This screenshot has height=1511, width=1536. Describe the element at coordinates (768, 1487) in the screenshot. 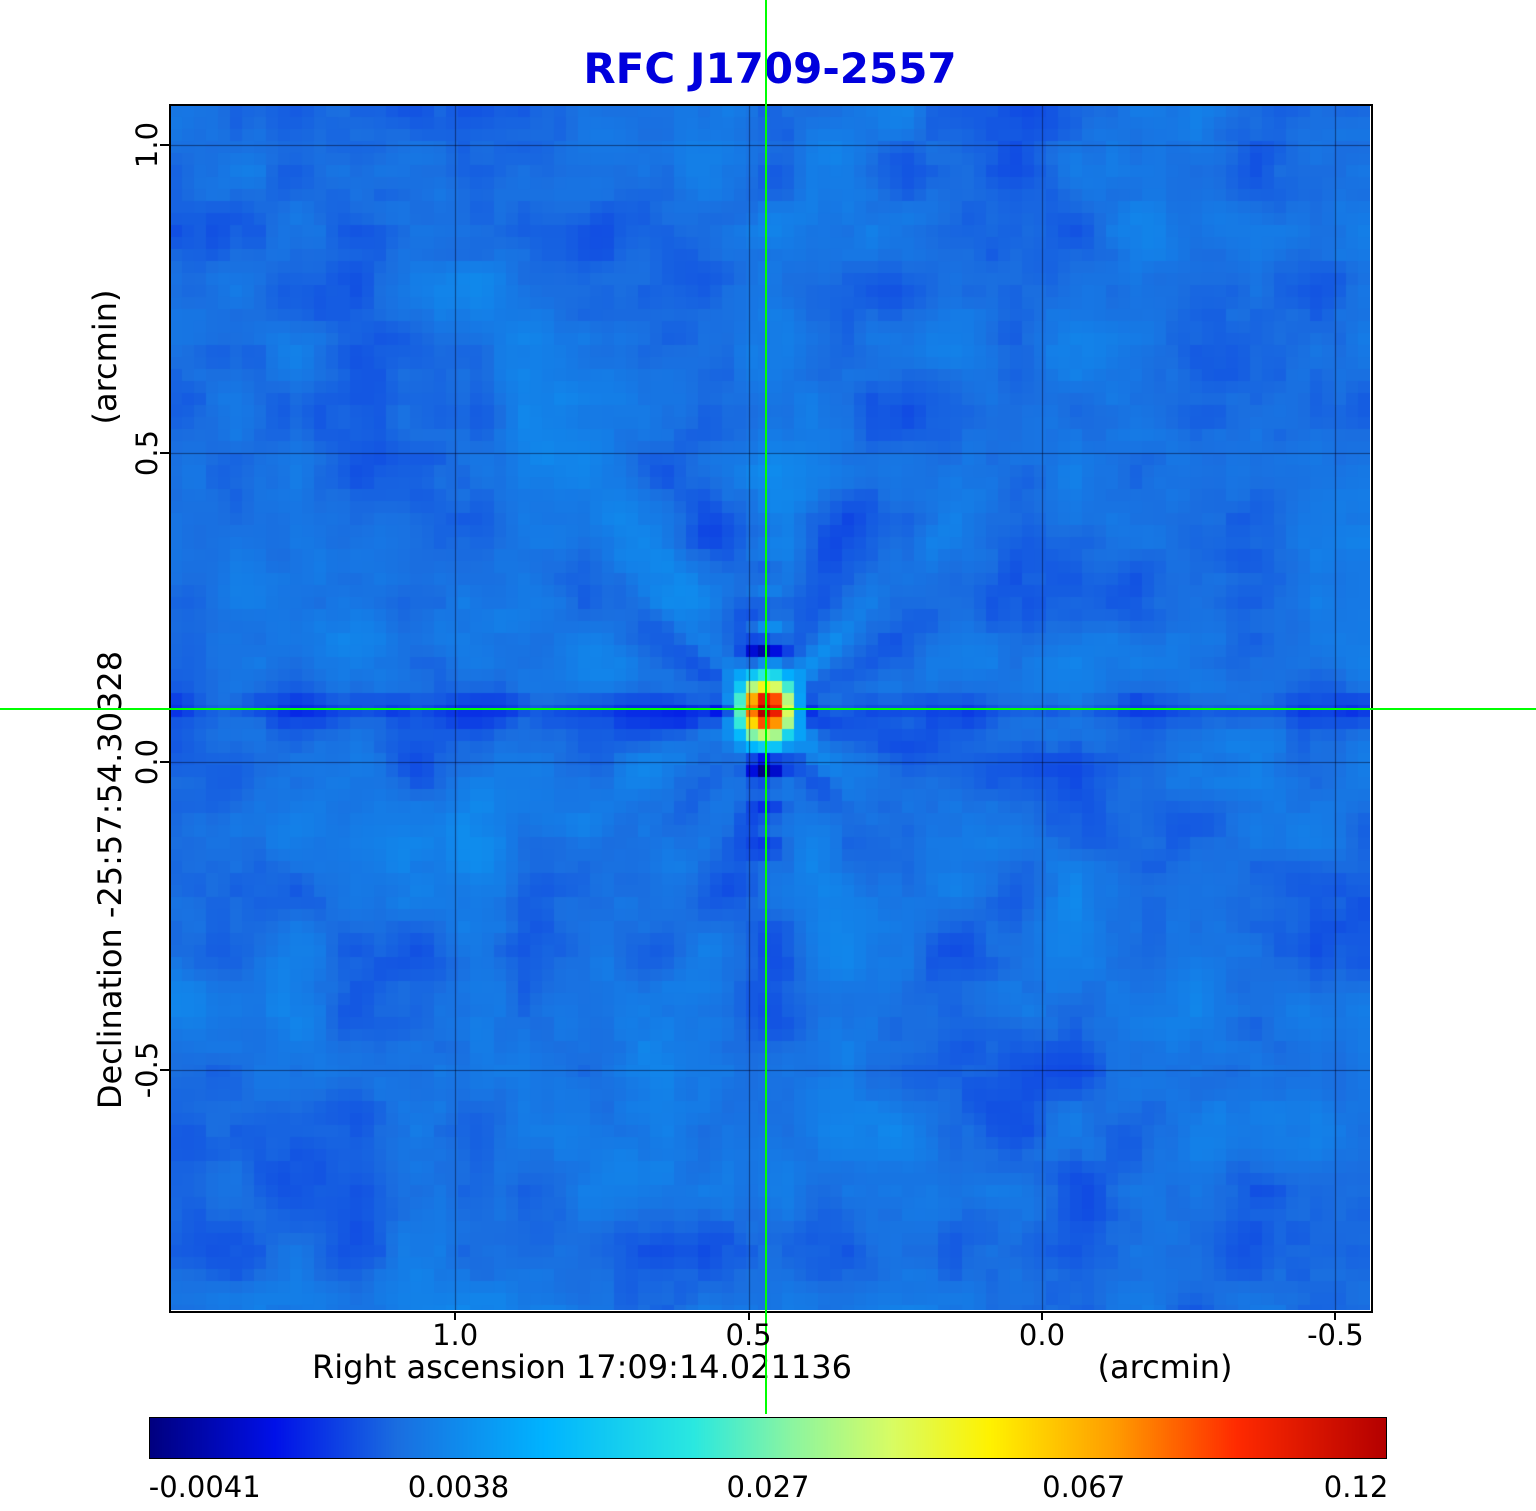

I see `colorbar-tick-label: 0.027` at that location.